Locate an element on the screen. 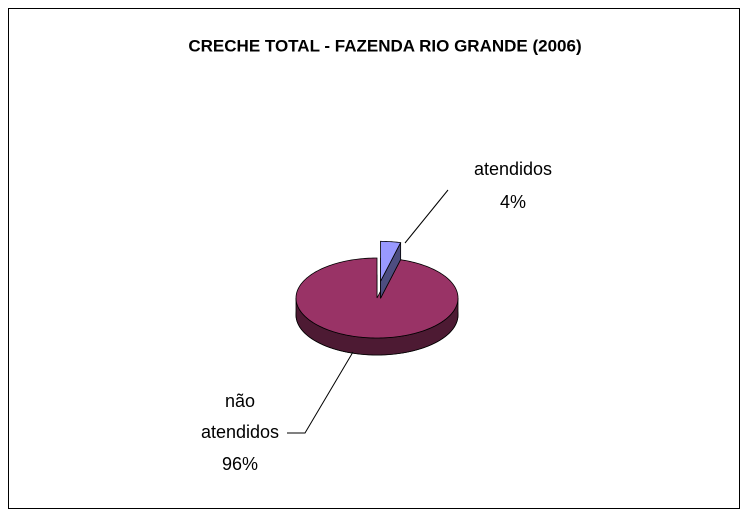 This screenshot has width=749, height=515. chart-title: CRECHE TOTAL - FAZENDA RIO GRANDE (2006) is located at coordinates (384, 45).